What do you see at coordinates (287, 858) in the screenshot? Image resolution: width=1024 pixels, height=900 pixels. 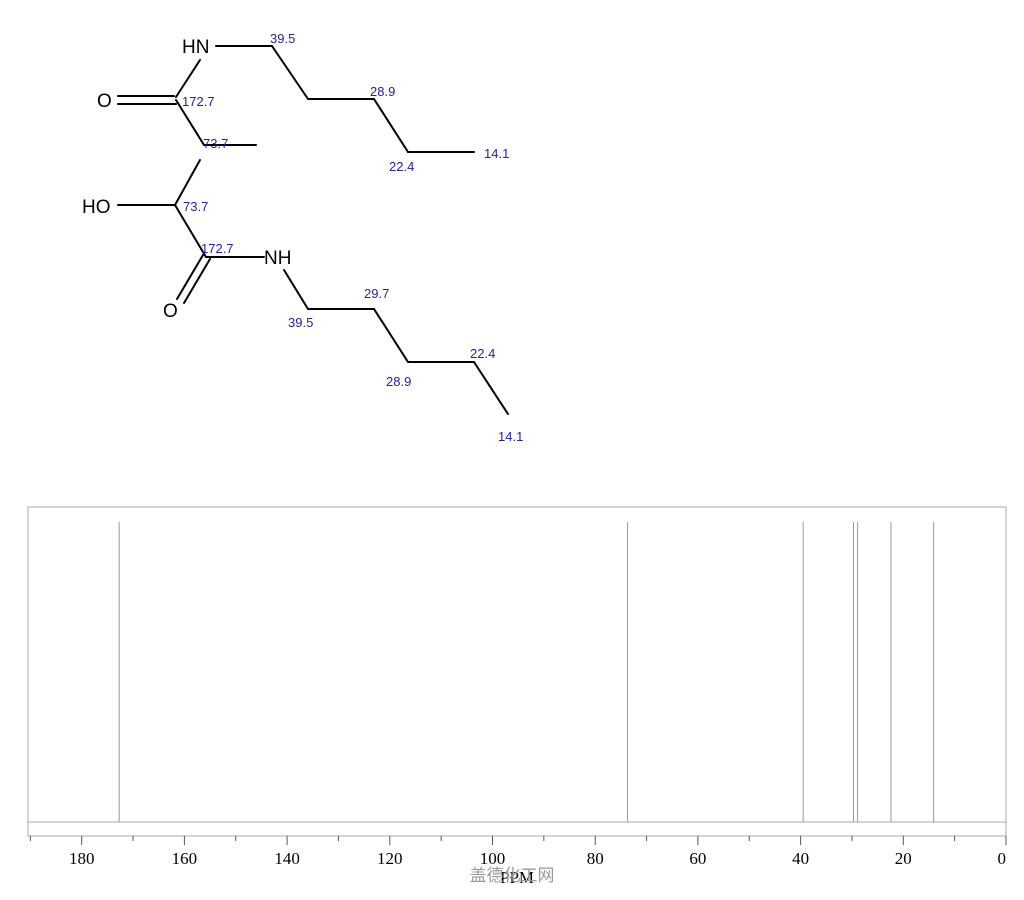 I see `x-tick-label: 140` at bounding box center [287, 858].